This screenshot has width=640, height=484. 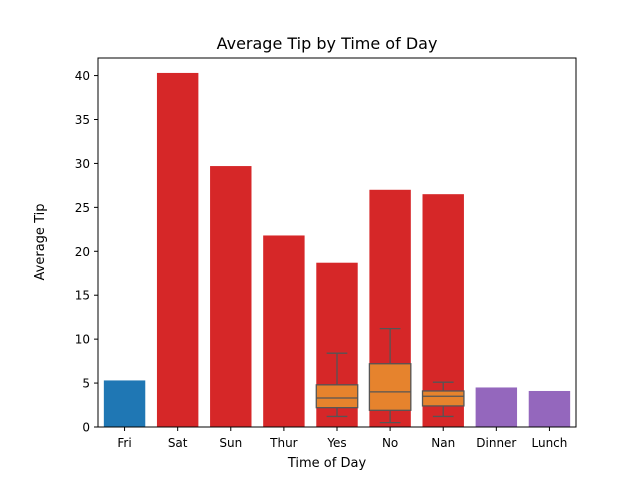 What do you see at coordinates (549, 443) in the screenshot?
I see `x-tick-label: Lunch` at bounding box center [549, 443].